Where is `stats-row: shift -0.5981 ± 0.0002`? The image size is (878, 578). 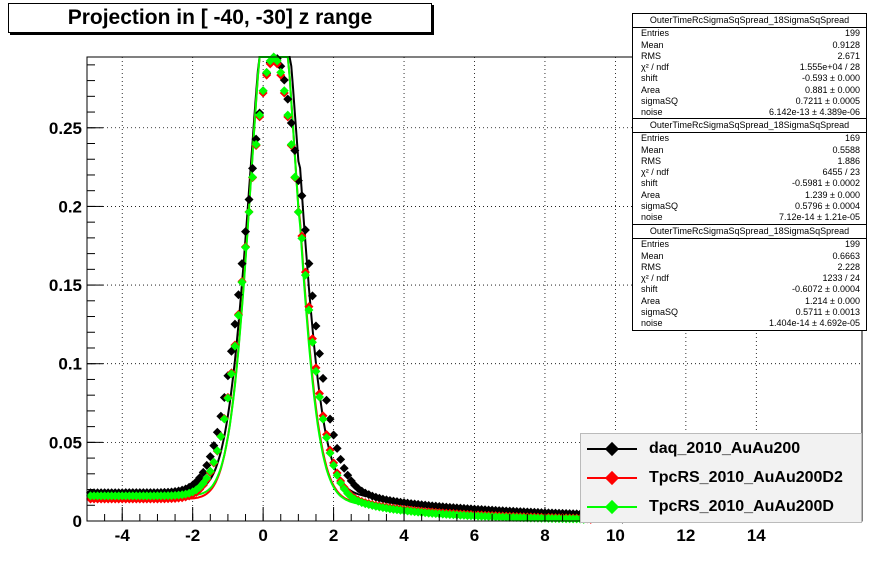 stats-row: shift -0.5981 ± 0.0002 is located at coordinates (749, 183).